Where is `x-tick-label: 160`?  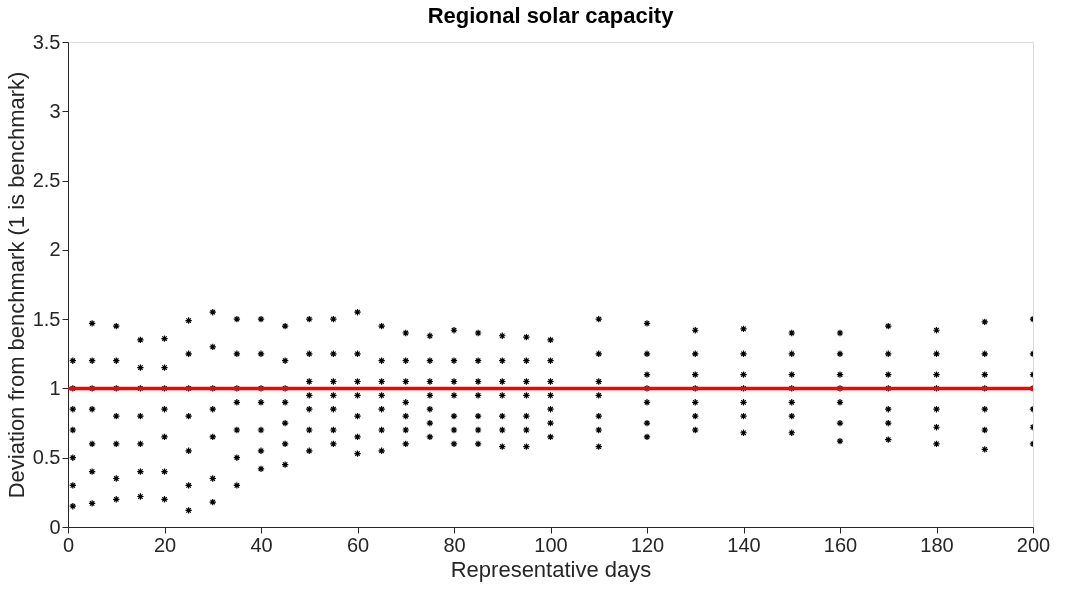 x-tick-label: 160 is located at coordinates (840, 544).